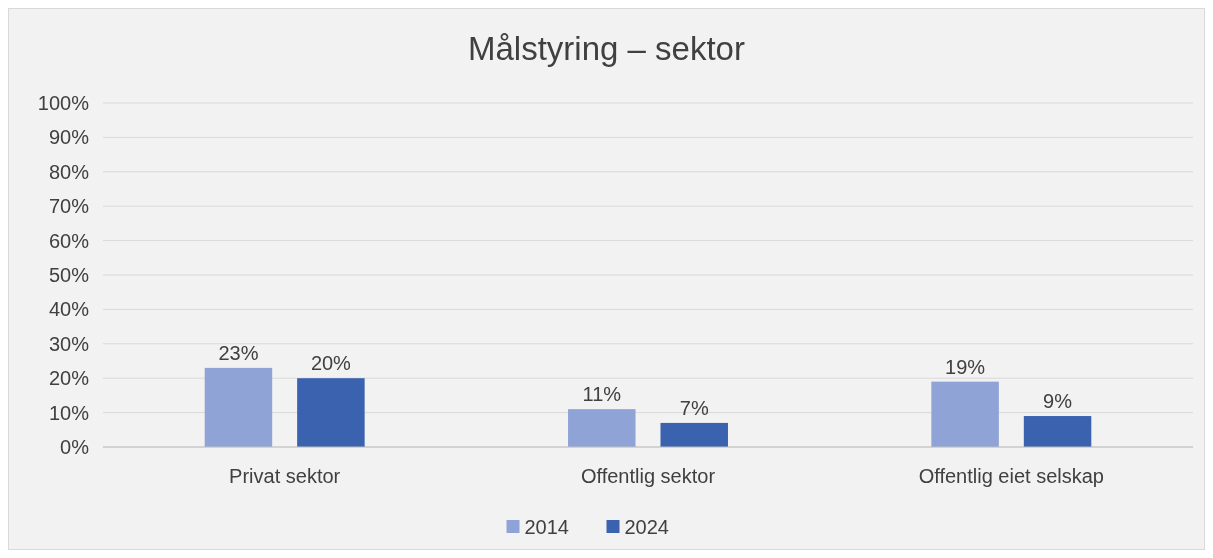 This screenshot has width=1213, height=558. I want to click on x-tick-label: Offentlig eiet selskap, so click(1011, 476).